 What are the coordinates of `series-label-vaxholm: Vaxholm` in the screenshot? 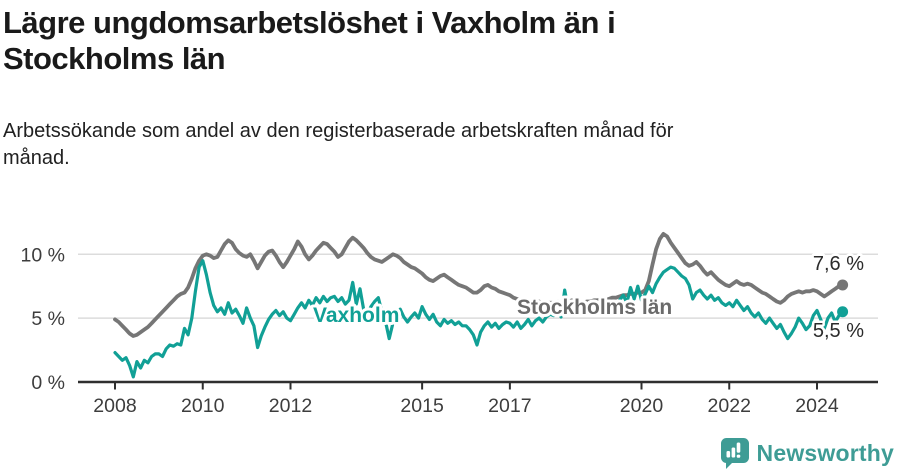 It's located at (356, 315).